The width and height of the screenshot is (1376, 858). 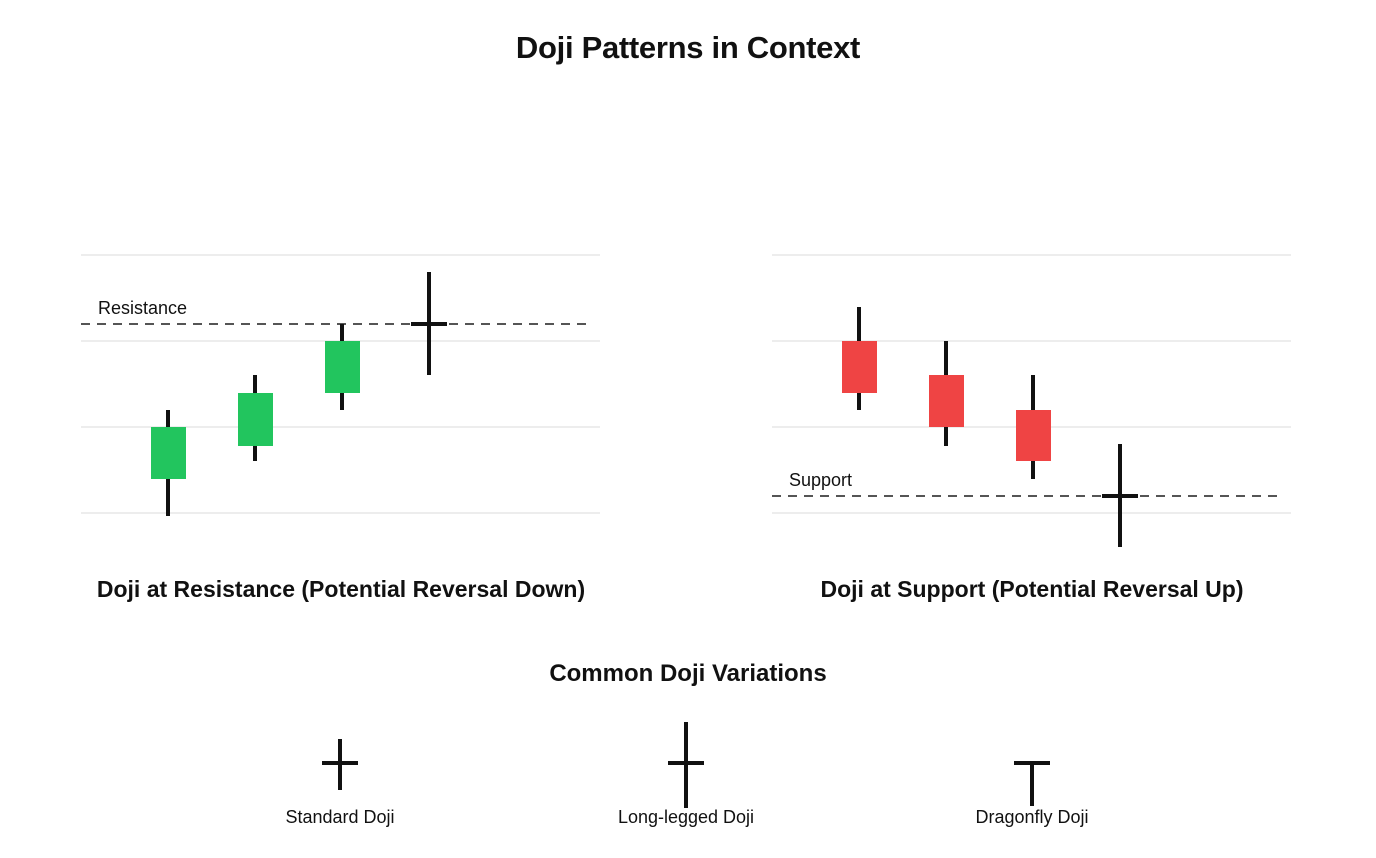 I want to click on dragonfly-doji-label: Dragonfly Doji, so click(x=1032, y=817).